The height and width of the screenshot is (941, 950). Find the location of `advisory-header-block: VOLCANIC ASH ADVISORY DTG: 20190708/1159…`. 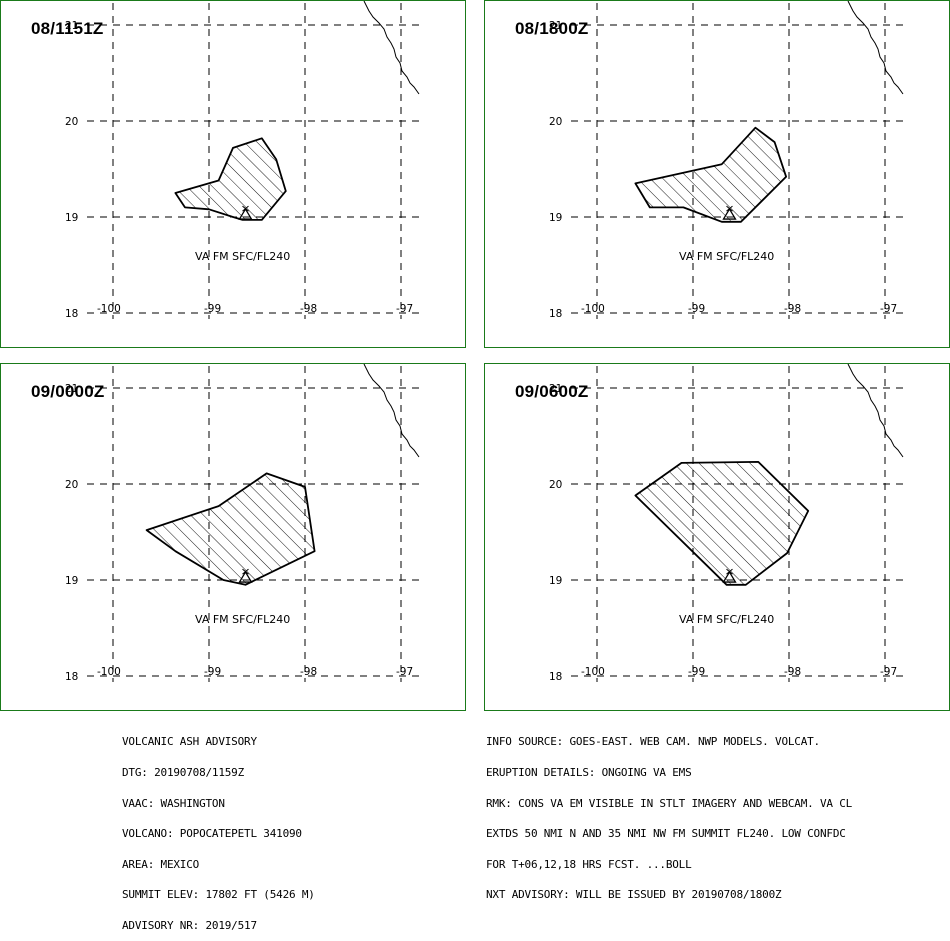

advisory-header-block: VOLCANIC ASH ADVISORY DTG: 20190708/1159… is located at coordinates (218, 829).